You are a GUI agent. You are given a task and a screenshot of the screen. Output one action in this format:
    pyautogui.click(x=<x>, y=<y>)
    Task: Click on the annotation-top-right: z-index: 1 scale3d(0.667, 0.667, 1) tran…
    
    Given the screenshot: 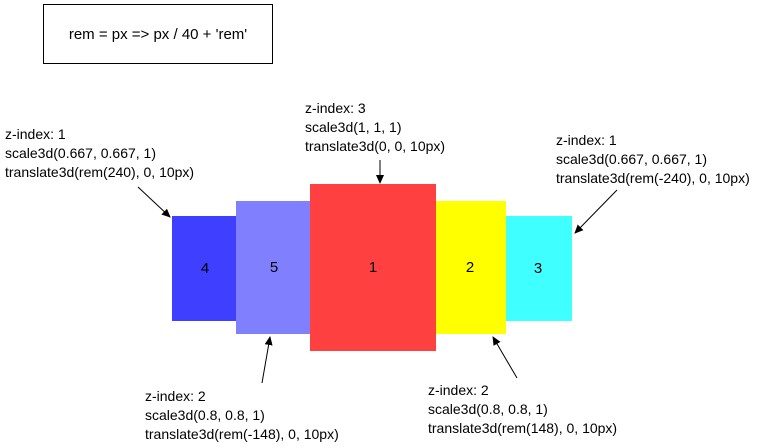 What is the action you would take?
    pyautogui.click(x=653, y=159)
    